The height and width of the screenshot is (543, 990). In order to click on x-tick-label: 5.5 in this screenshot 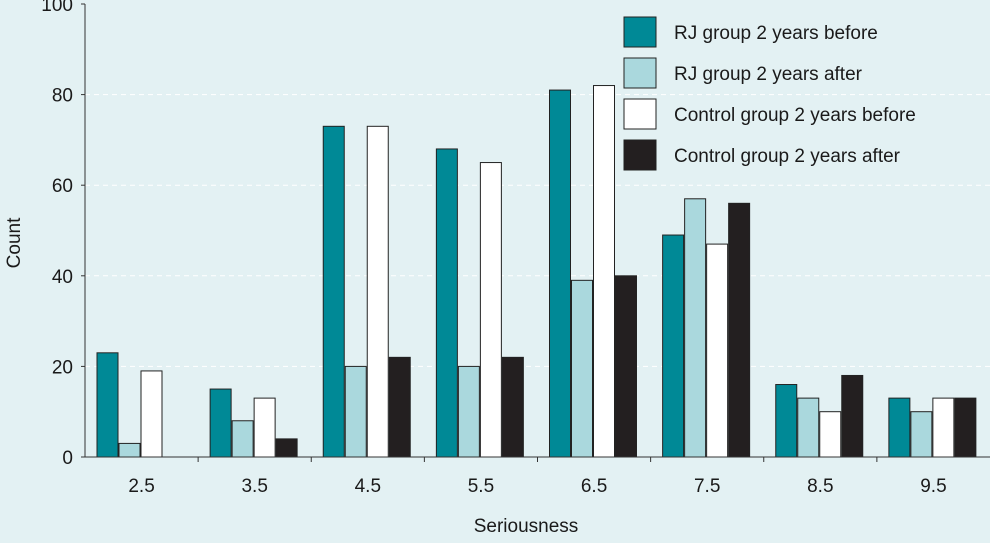, I will do `click(481, 486)`.